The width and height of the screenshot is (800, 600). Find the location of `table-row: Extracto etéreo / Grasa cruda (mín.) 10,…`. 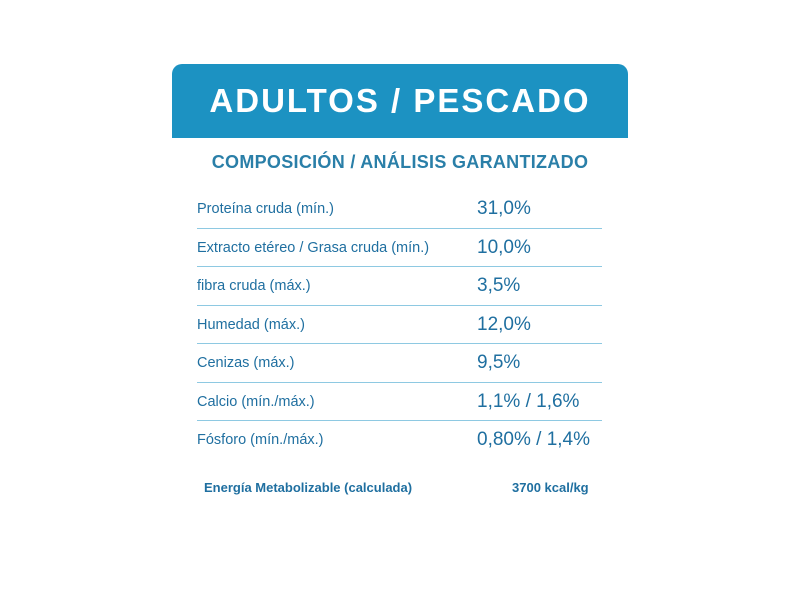

table-row: Extracto etéreo / Grasa cruda (mín.) 10,… is located at coordinates (399, 248).